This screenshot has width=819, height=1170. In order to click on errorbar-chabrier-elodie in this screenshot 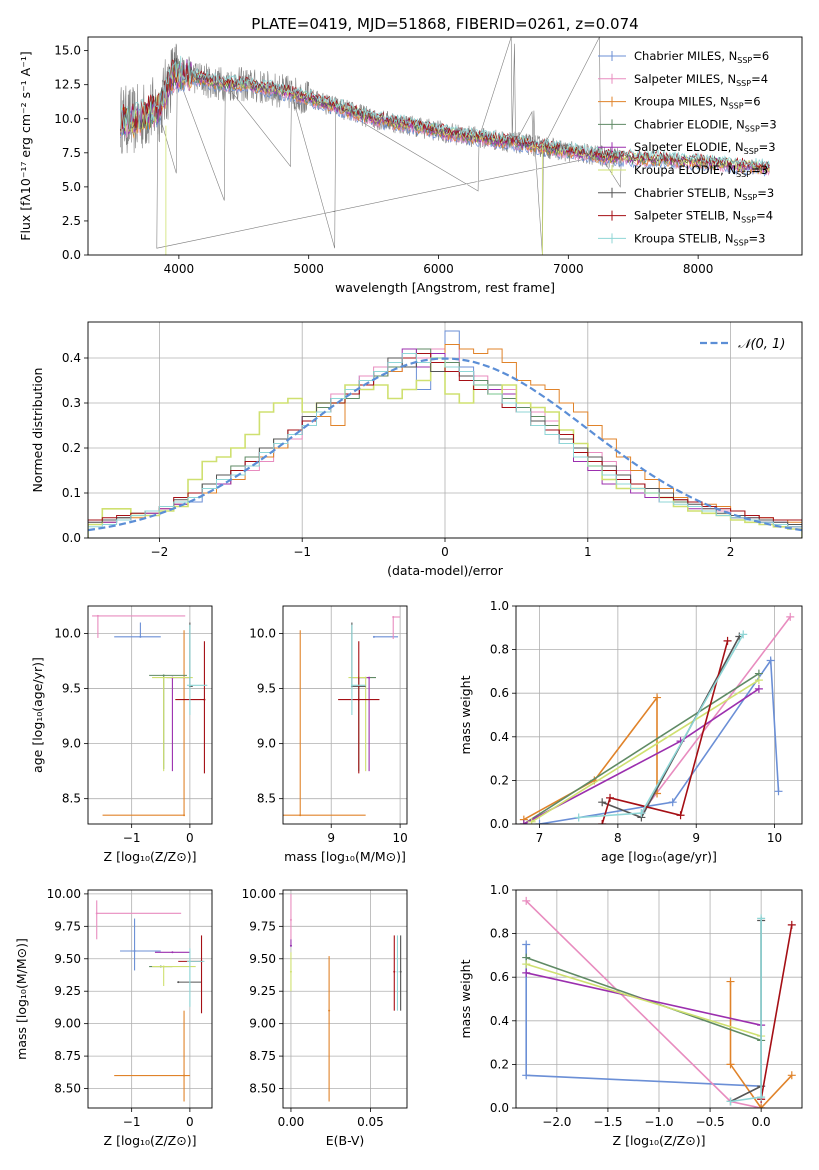, I will do `click(366, 724)`.